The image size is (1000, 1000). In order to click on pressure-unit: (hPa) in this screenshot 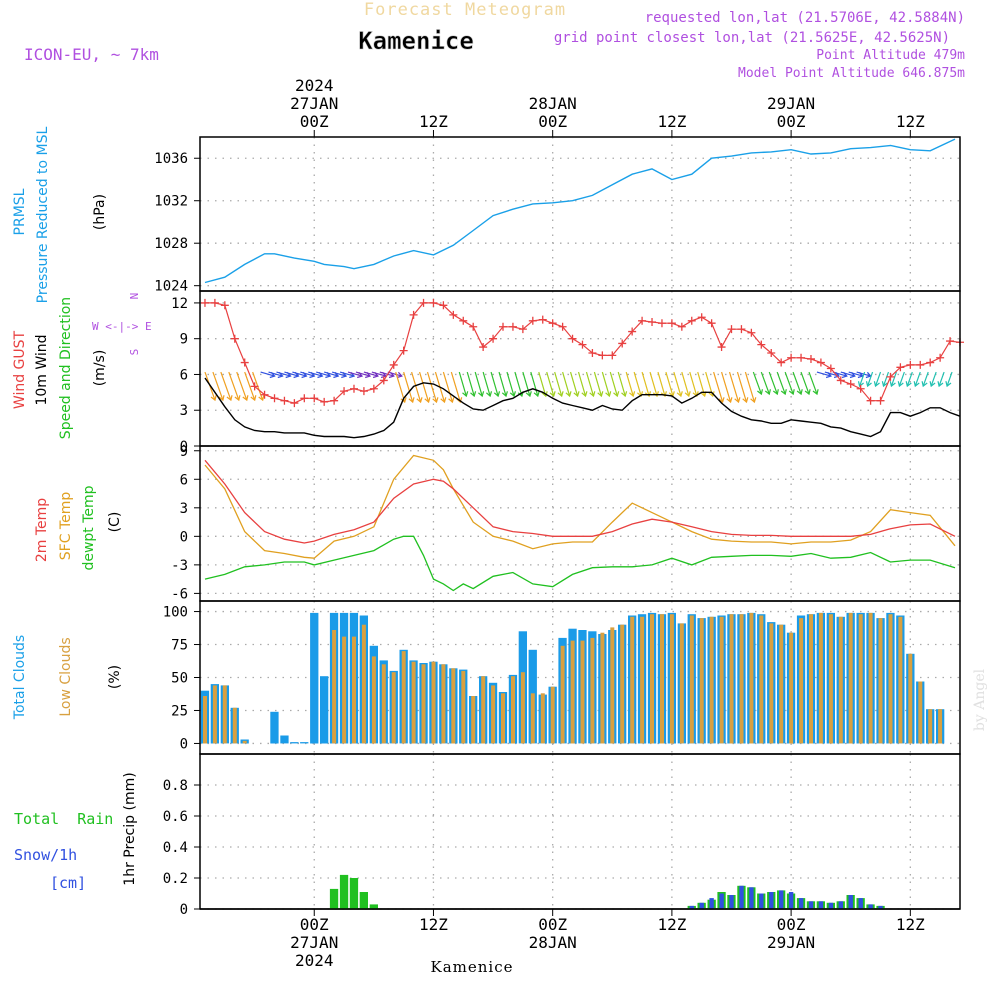, I will do `click(100, 212)`.